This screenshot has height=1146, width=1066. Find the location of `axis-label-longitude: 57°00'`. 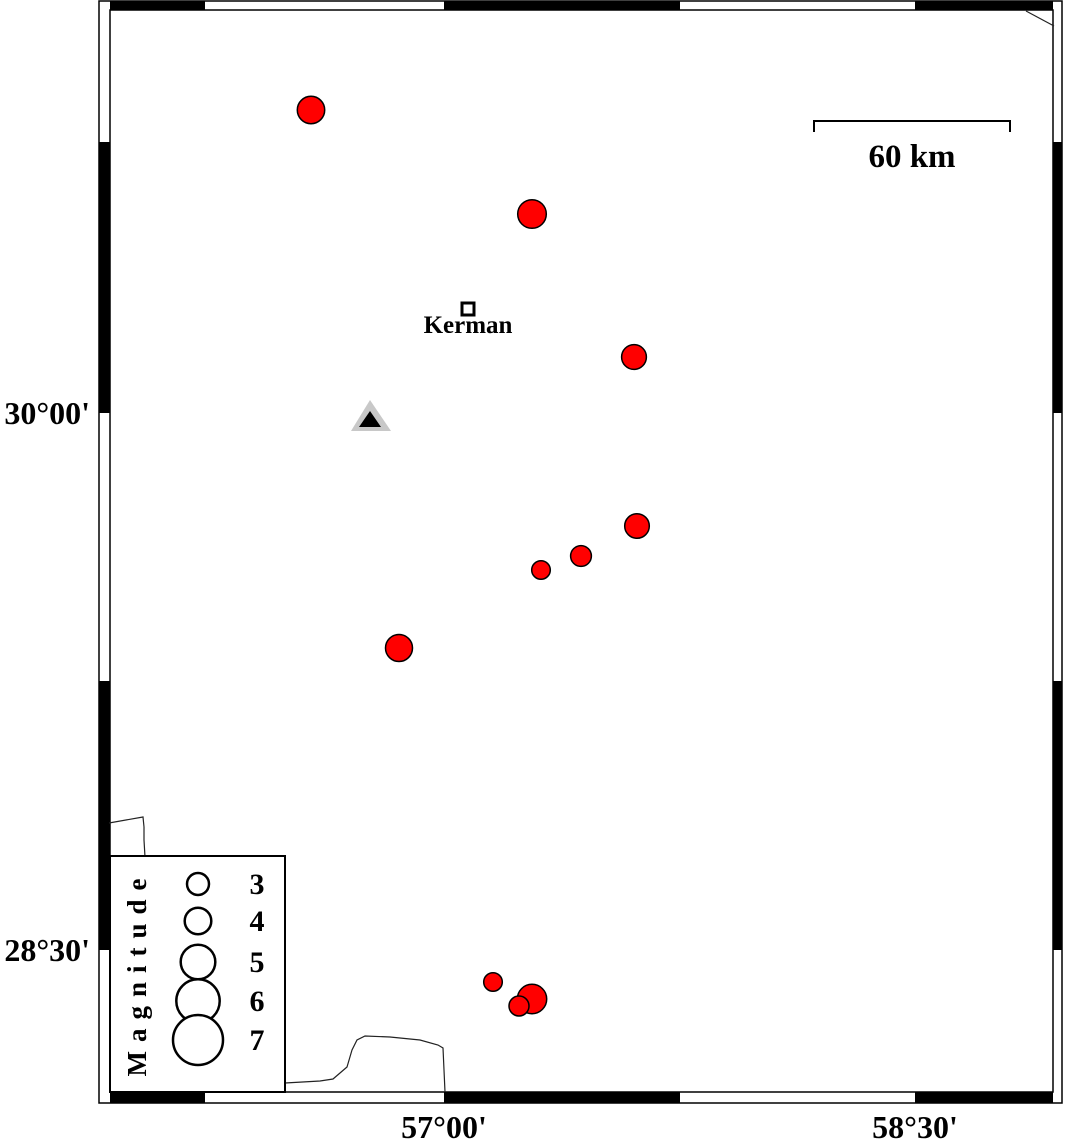

axis-label-longitude: 57°00' is located at coordinates (444, 1125).